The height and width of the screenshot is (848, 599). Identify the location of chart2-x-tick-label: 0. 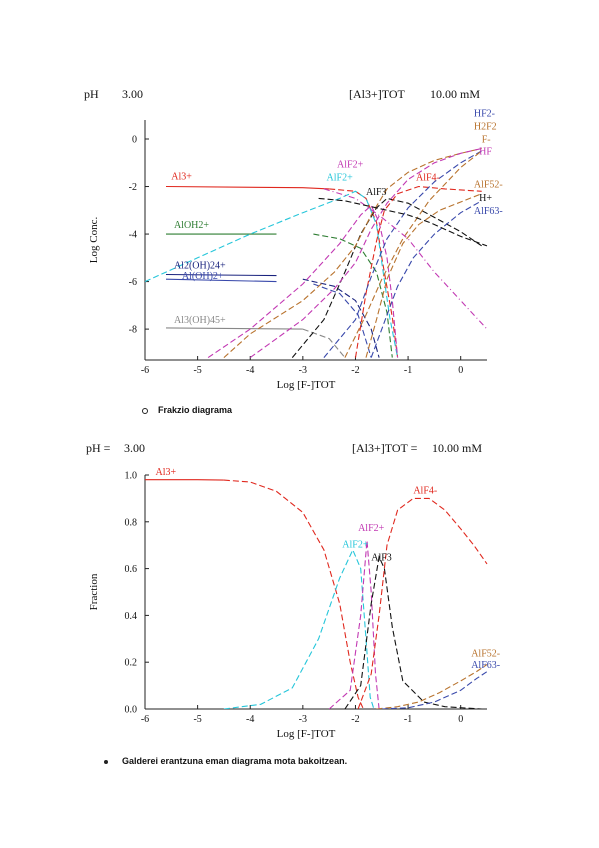
(460, 719).